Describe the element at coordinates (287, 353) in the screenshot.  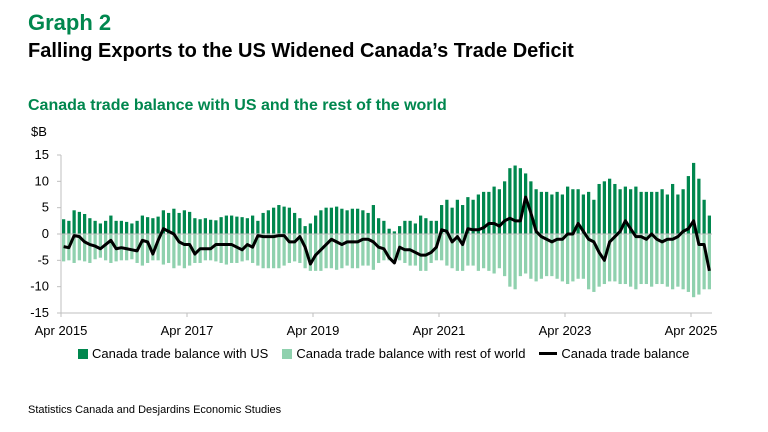
I see `legend-swatch-rest-of-world` at that location.